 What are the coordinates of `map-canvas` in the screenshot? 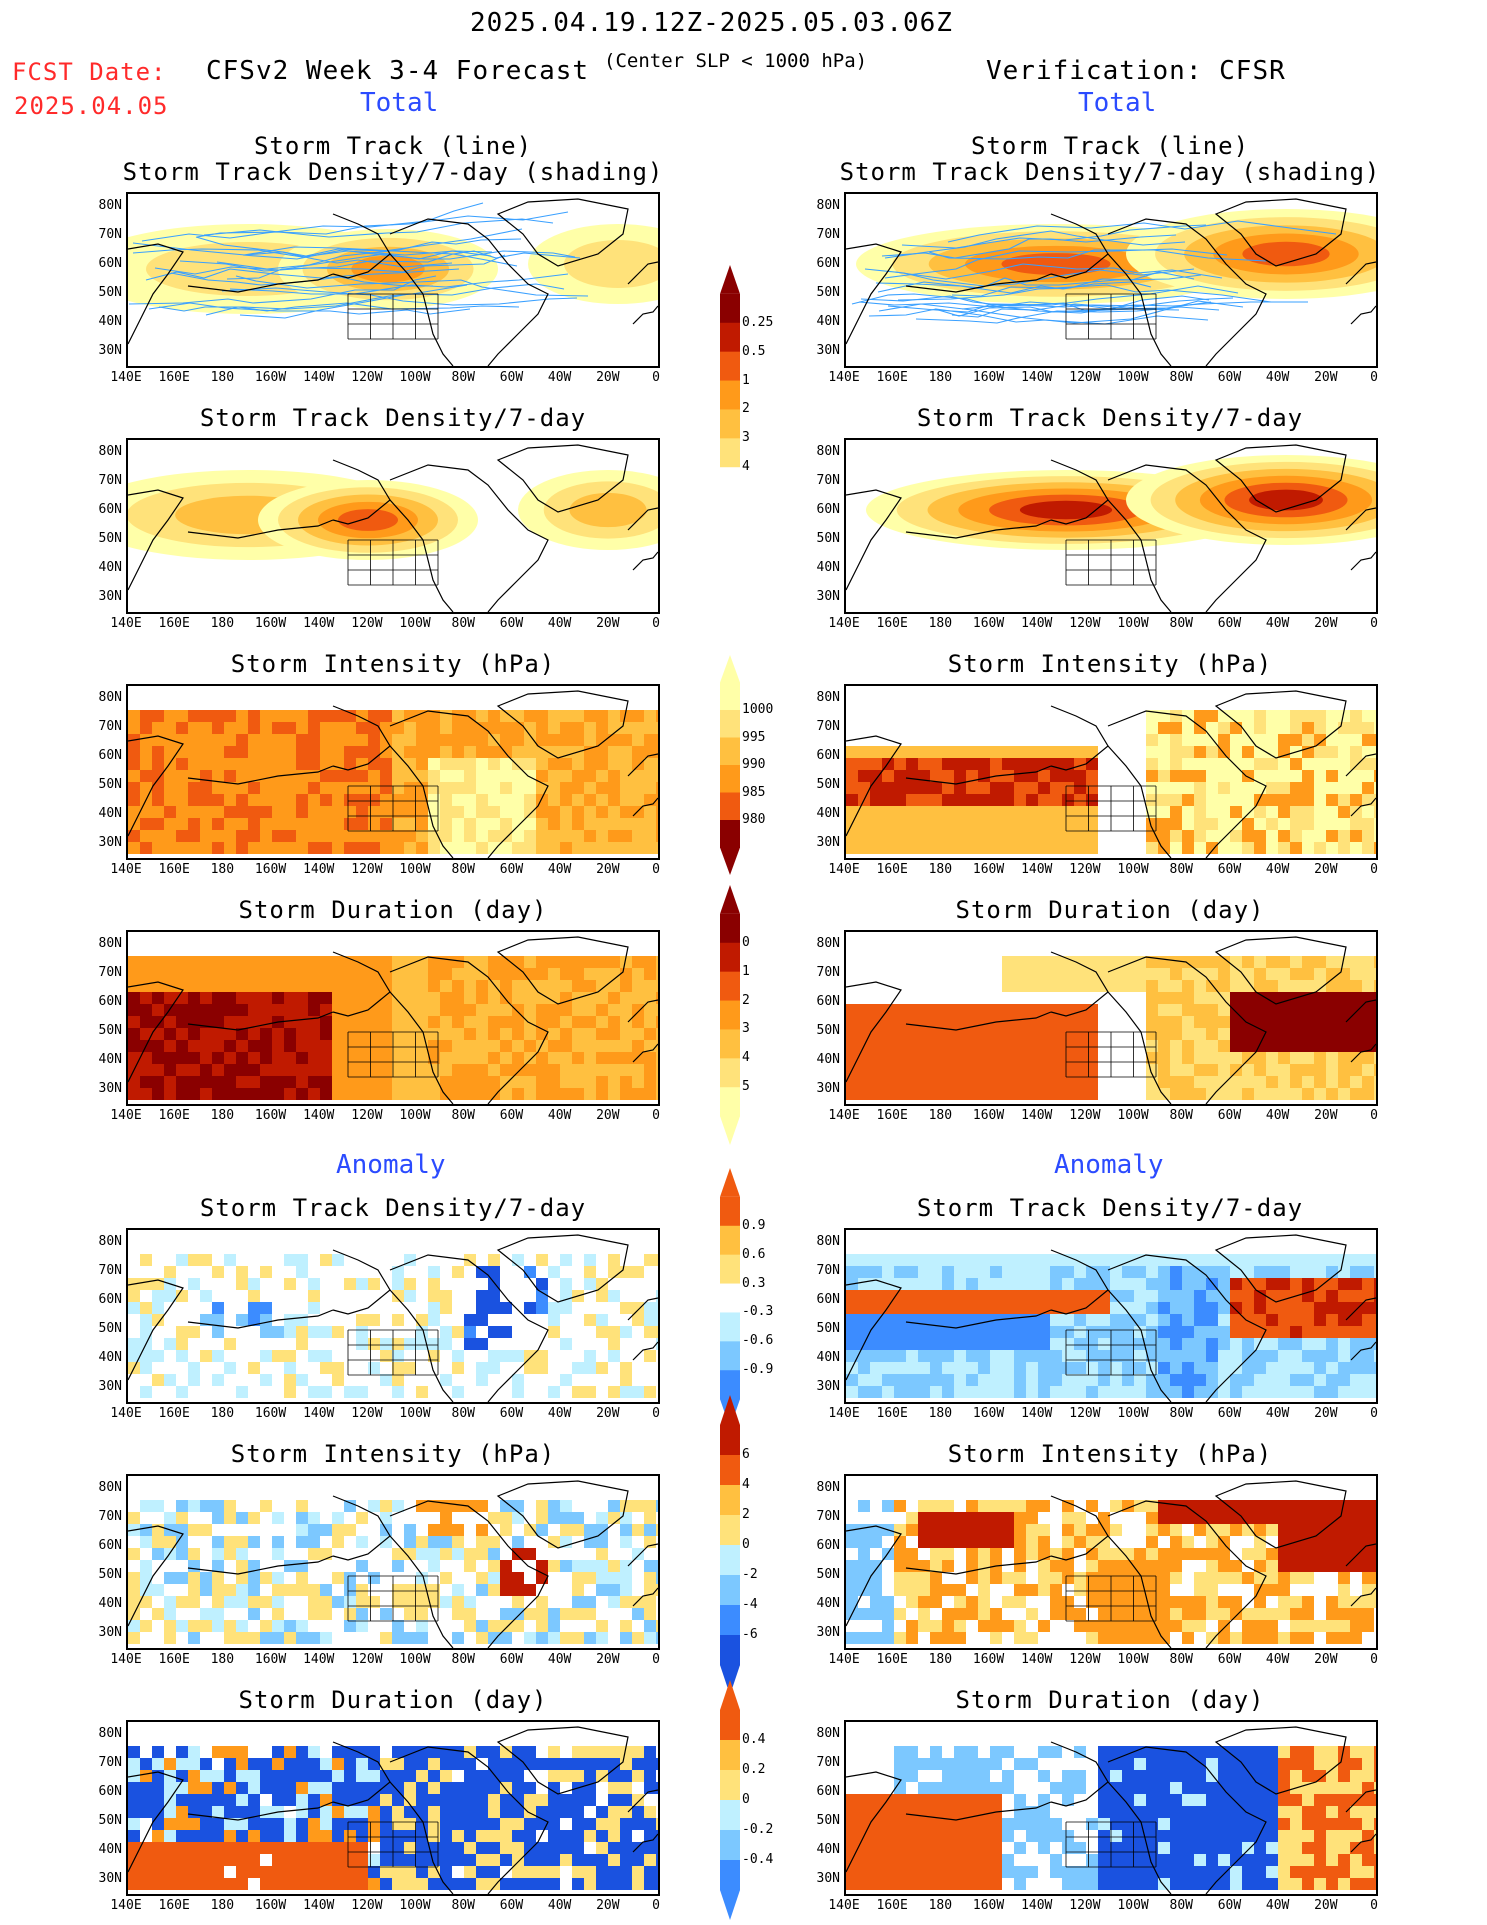 It's located at (1111, 1318).